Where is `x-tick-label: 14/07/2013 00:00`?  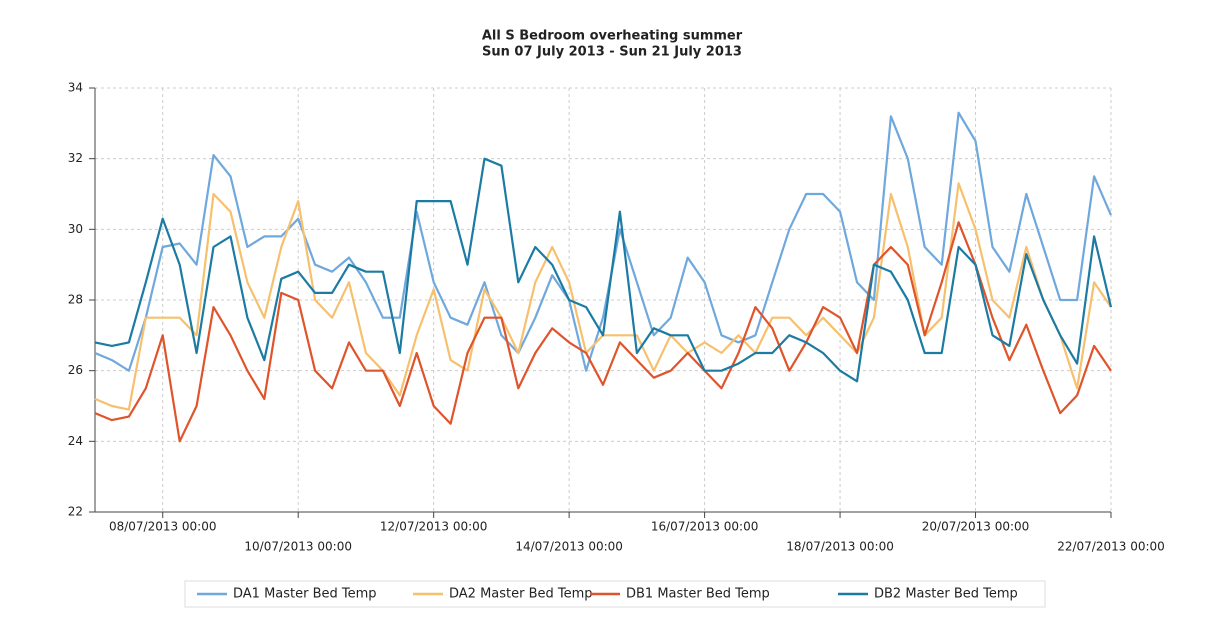
x-tick-label: 14/07/2013 00:00 is located at coordinates (569, 547).